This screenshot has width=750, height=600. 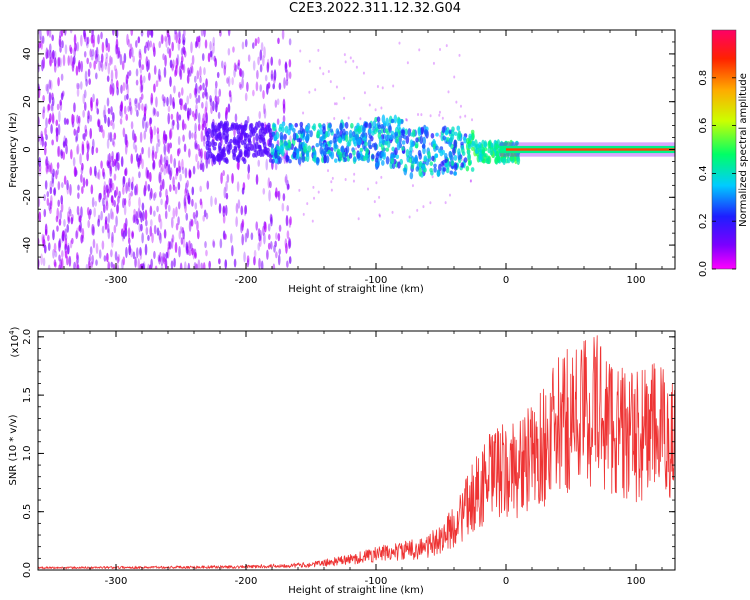 What do you see at coordinates (116, 280) in the screenshot?
I see `top-x-tick-label: -300` at bounding box center [116, 280].